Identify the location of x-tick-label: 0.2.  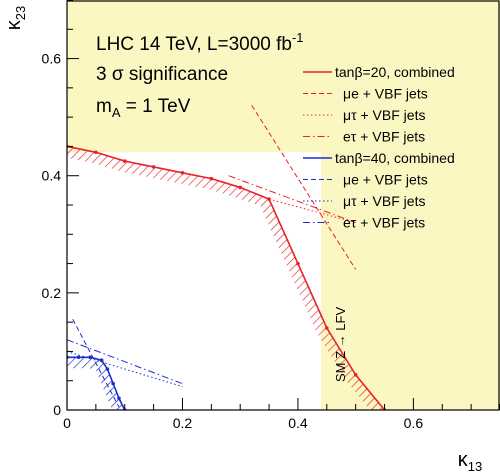
(183, 423).